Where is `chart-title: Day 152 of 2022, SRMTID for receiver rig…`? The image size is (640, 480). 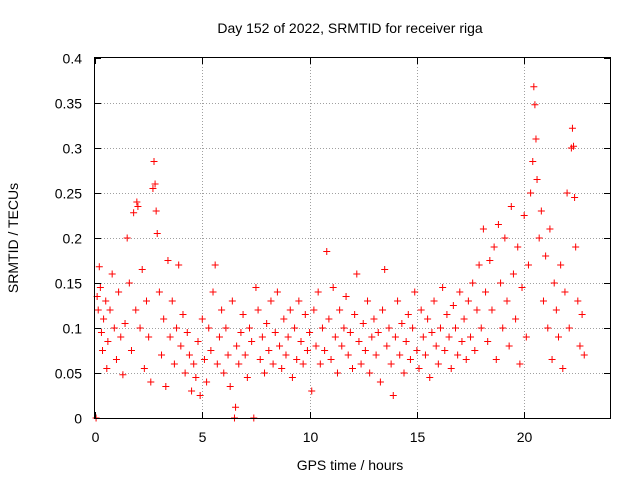
chart-title: Day 152 of 2022, SRMTID for receiver rig… is located at coordinates (350, 28).